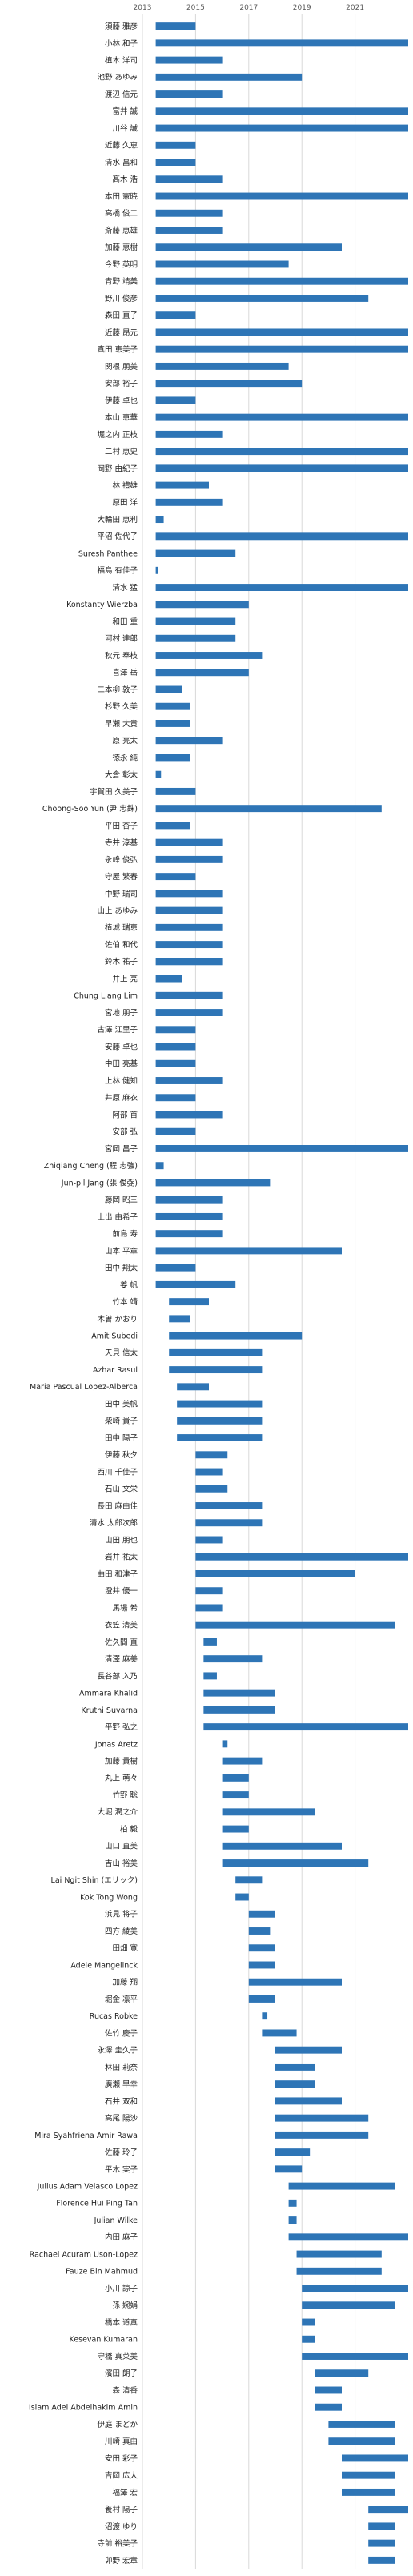 This screenshot has height=2576, width=413. Describe the element at coordinates (121, 247) in the screenshot. I see `row-label: 加藤 恵樹` at that location.